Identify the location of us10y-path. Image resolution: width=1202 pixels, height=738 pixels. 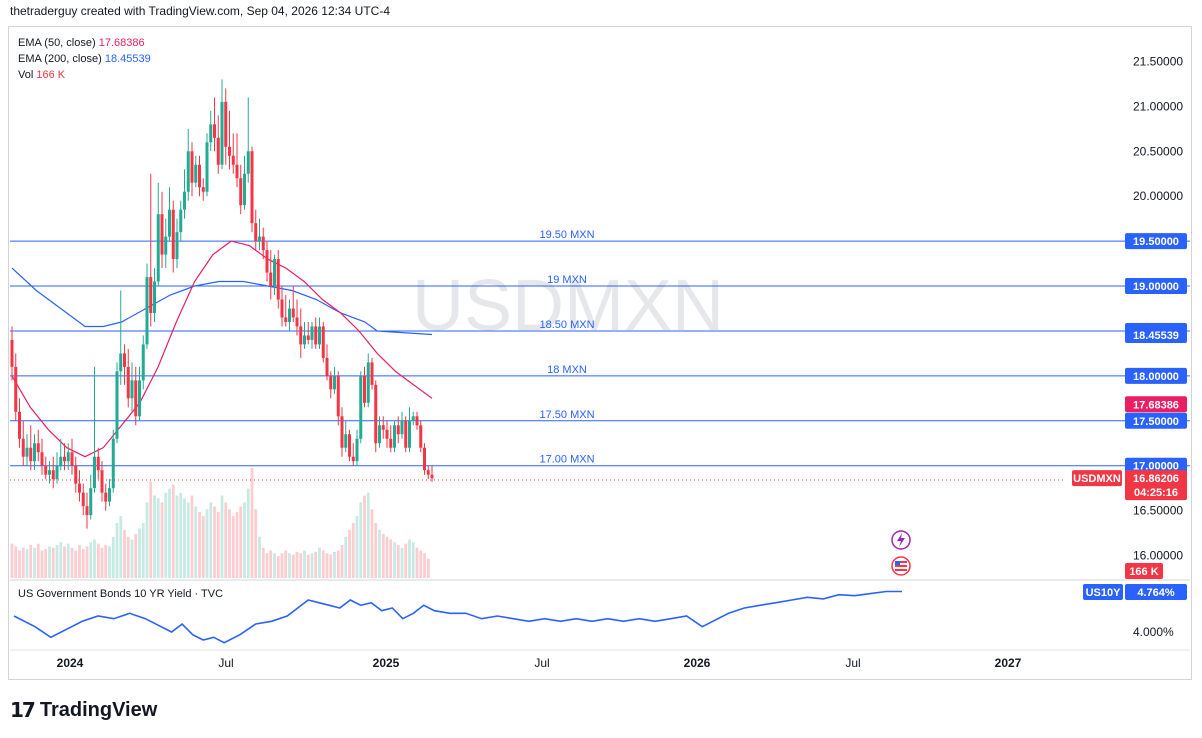
(457, 617).